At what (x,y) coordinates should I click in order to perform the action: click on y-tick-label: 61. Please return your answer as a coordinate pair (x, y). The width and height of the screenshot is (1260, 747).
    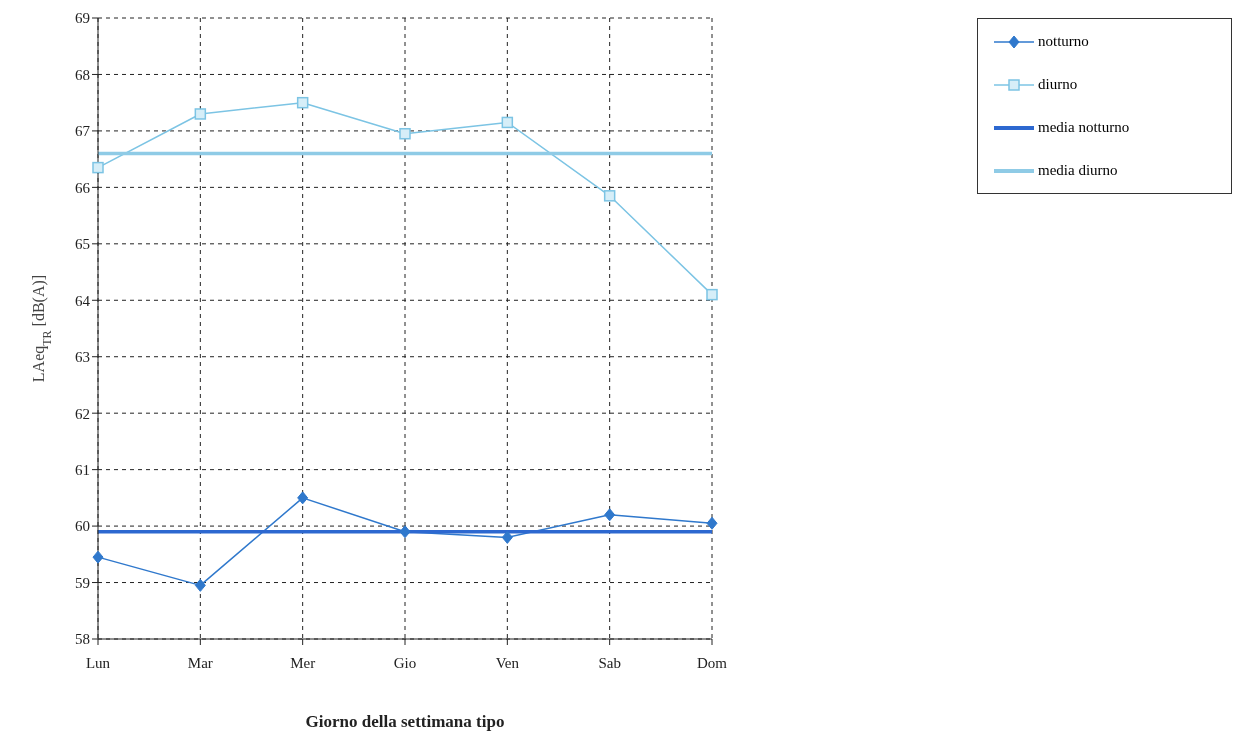
    Looking at the image, I should click on (82, 469).